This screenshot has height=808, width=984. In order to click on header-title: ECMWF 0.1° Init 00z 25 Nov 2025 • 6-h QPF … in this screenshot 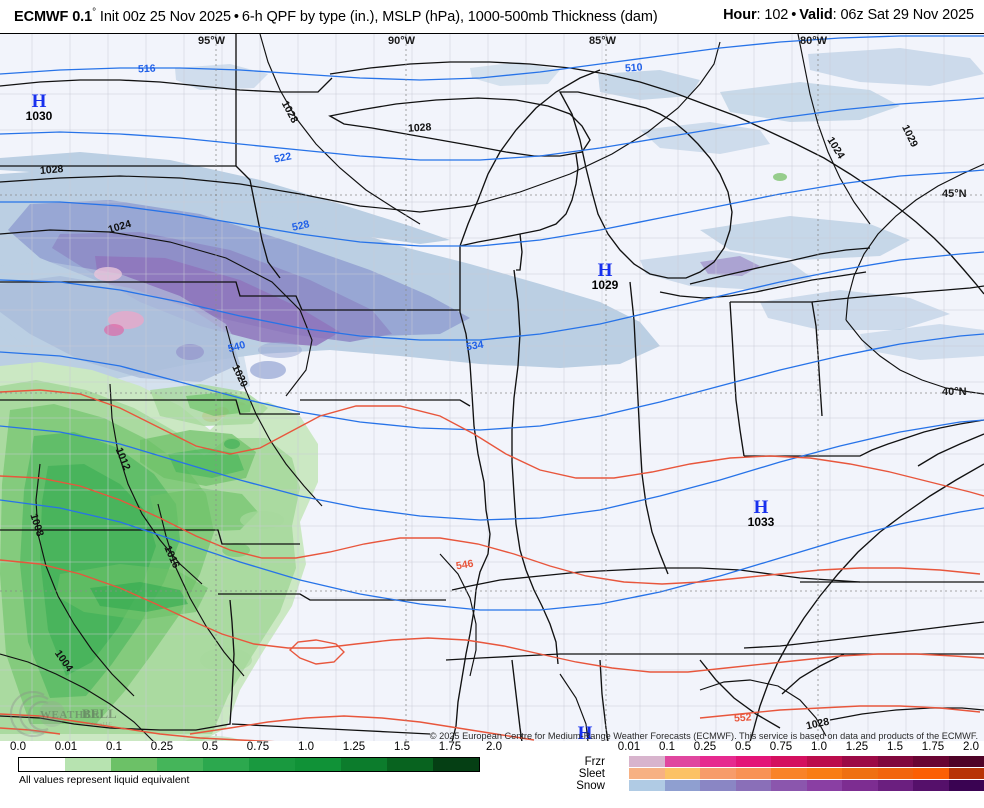, I will do `click(336, 16)`.